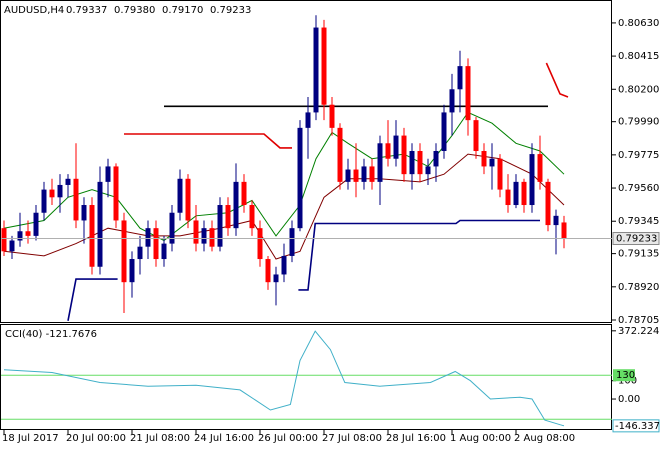 This screenshot has width=660, height=454. Describe the element at coordinates (346, 105) in the screenshot. I see `indicator-line` at that location.